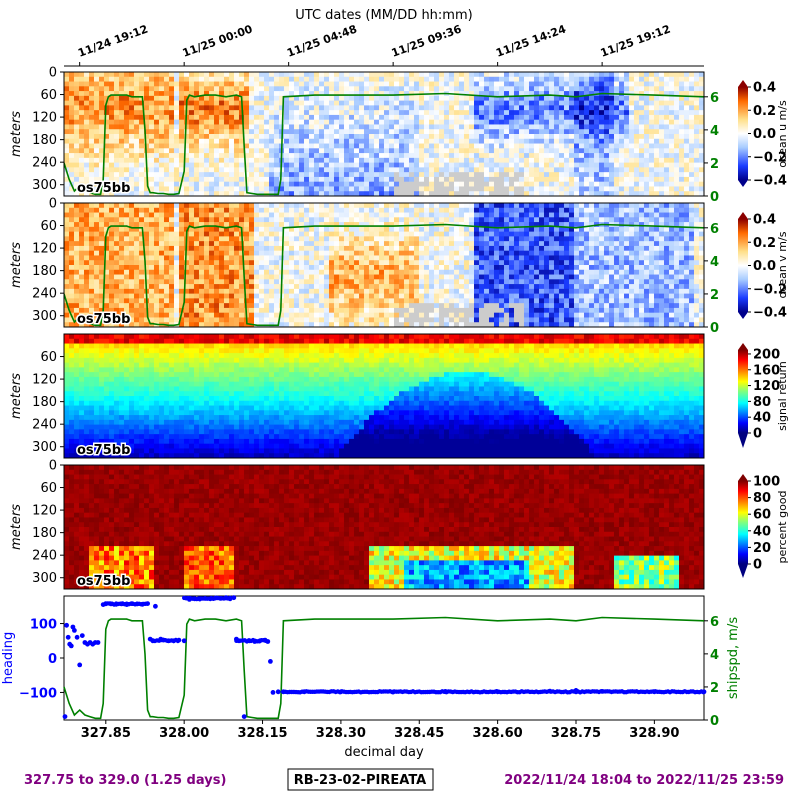  I want to click on top-date-tick-label: 11/25 00:00, so click(218, 40).